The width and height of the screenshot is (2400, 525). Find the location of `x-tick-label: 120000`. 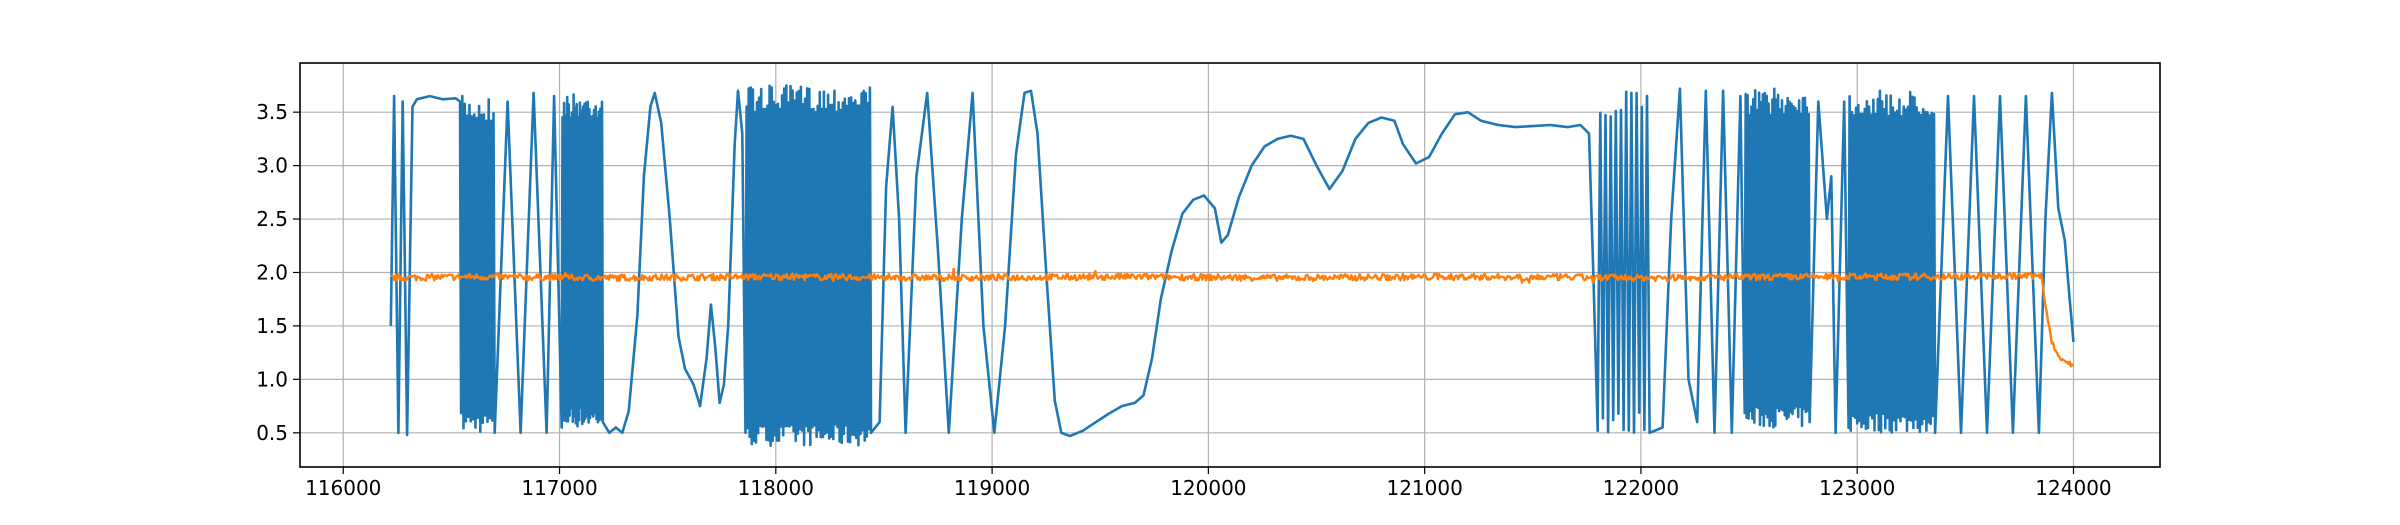

x-tick-label: 120000 is located at coordinates (1208, 488).